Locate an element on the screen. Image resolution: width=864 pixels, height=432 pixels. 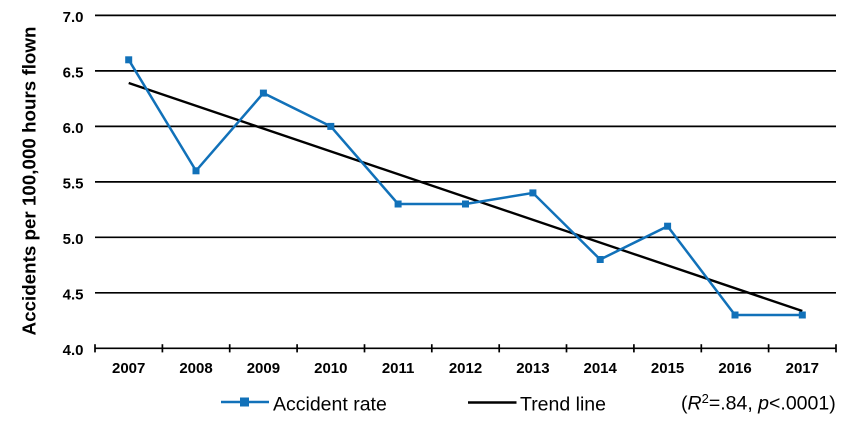
svg-text: 4.0 is located at coordinates (73, 350).